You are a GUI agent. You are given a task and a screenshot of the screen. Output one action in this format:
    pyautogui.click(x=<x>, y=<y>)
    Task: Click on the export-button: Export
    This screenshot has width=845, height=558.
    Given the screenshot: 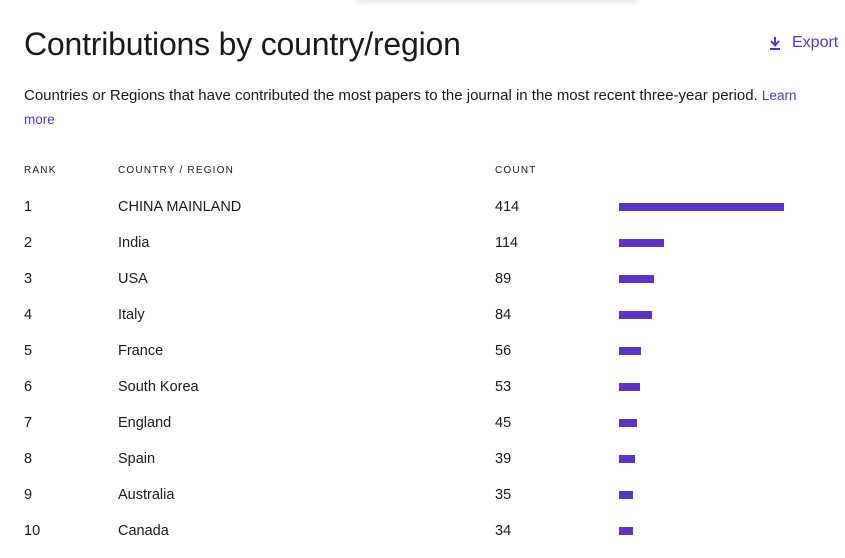 What is the action you would take?
    pyautogui.click(x=803, y=43)
    